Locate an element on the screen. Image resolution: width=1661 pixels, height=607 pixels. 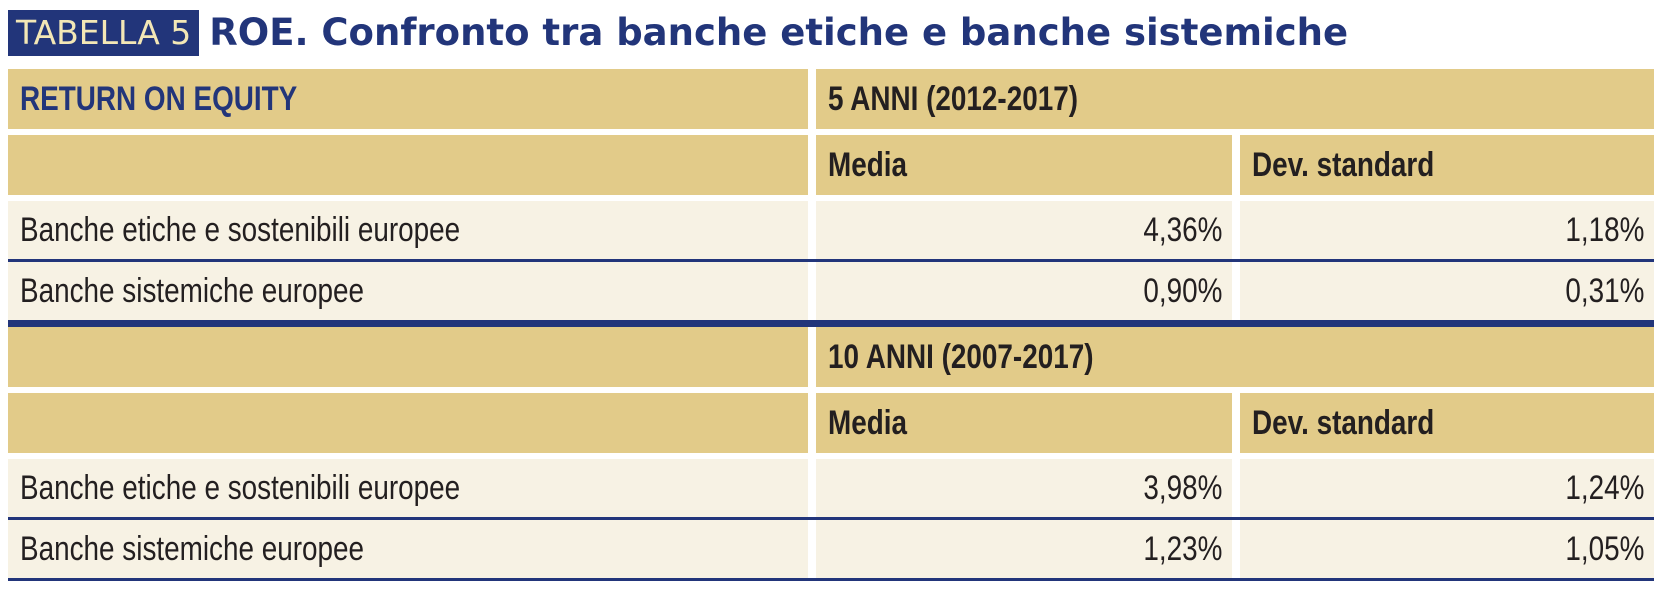
header-row-period: RETURN ON EQUITY 5 ANNI (2012-2017) is located at coordinates (831, 99).